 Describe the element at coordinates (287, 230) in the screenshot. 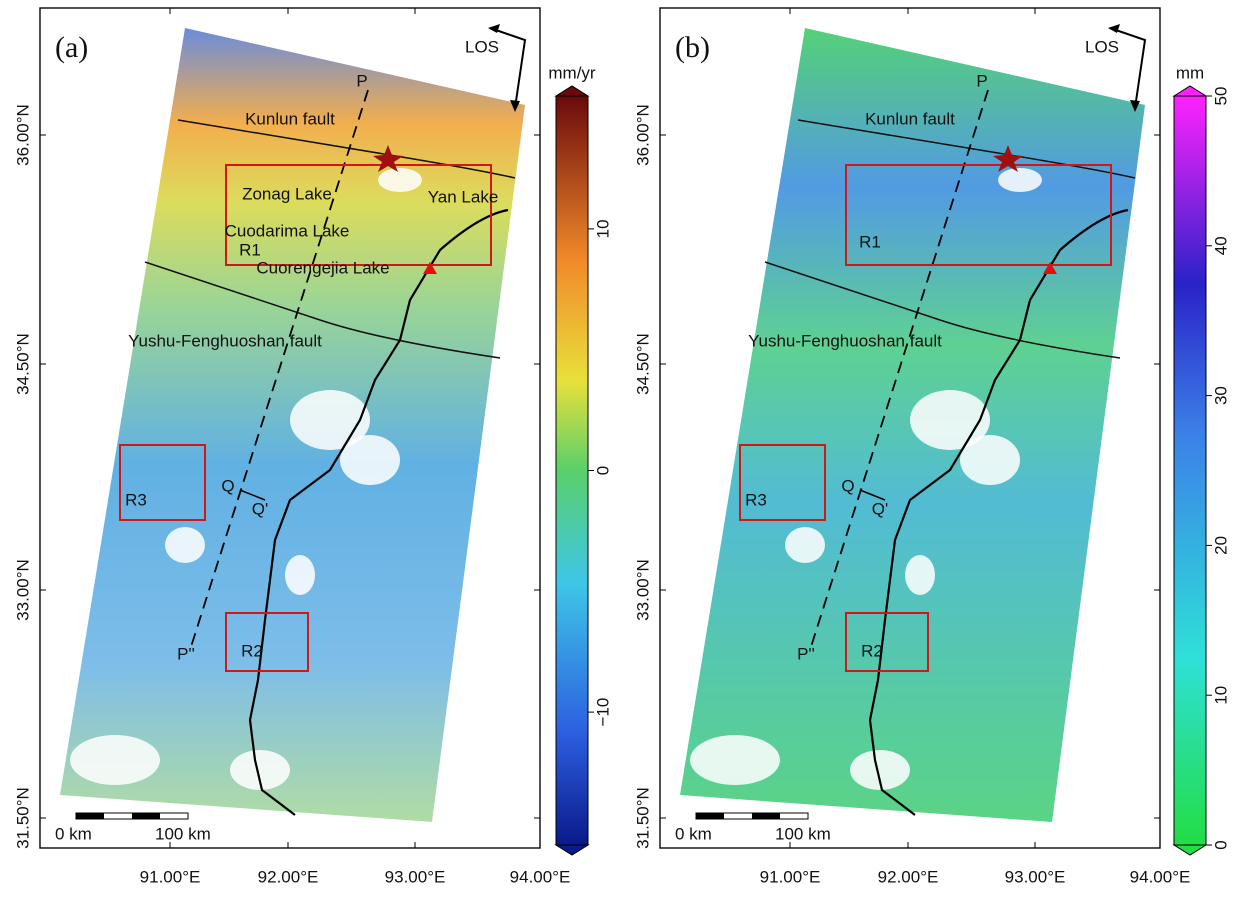

I see `map-annotation: Cuodarima Lake` at that location.